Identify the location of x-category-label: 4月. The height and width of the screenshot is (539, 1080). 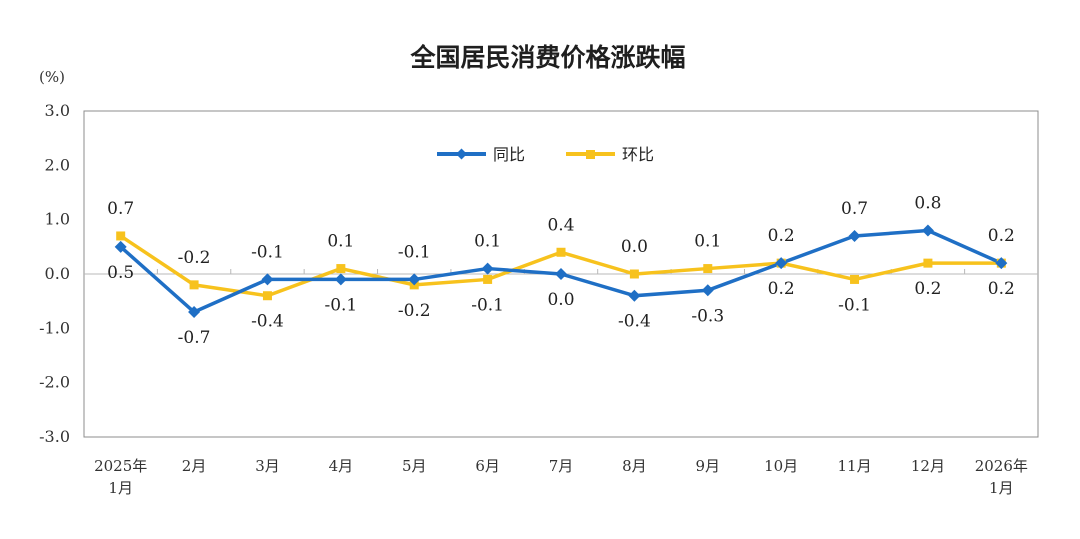
(341, 466).